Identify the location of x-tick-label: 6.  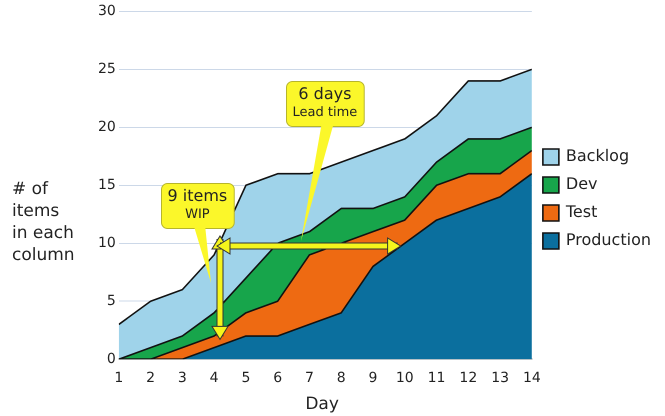
(277, 378).